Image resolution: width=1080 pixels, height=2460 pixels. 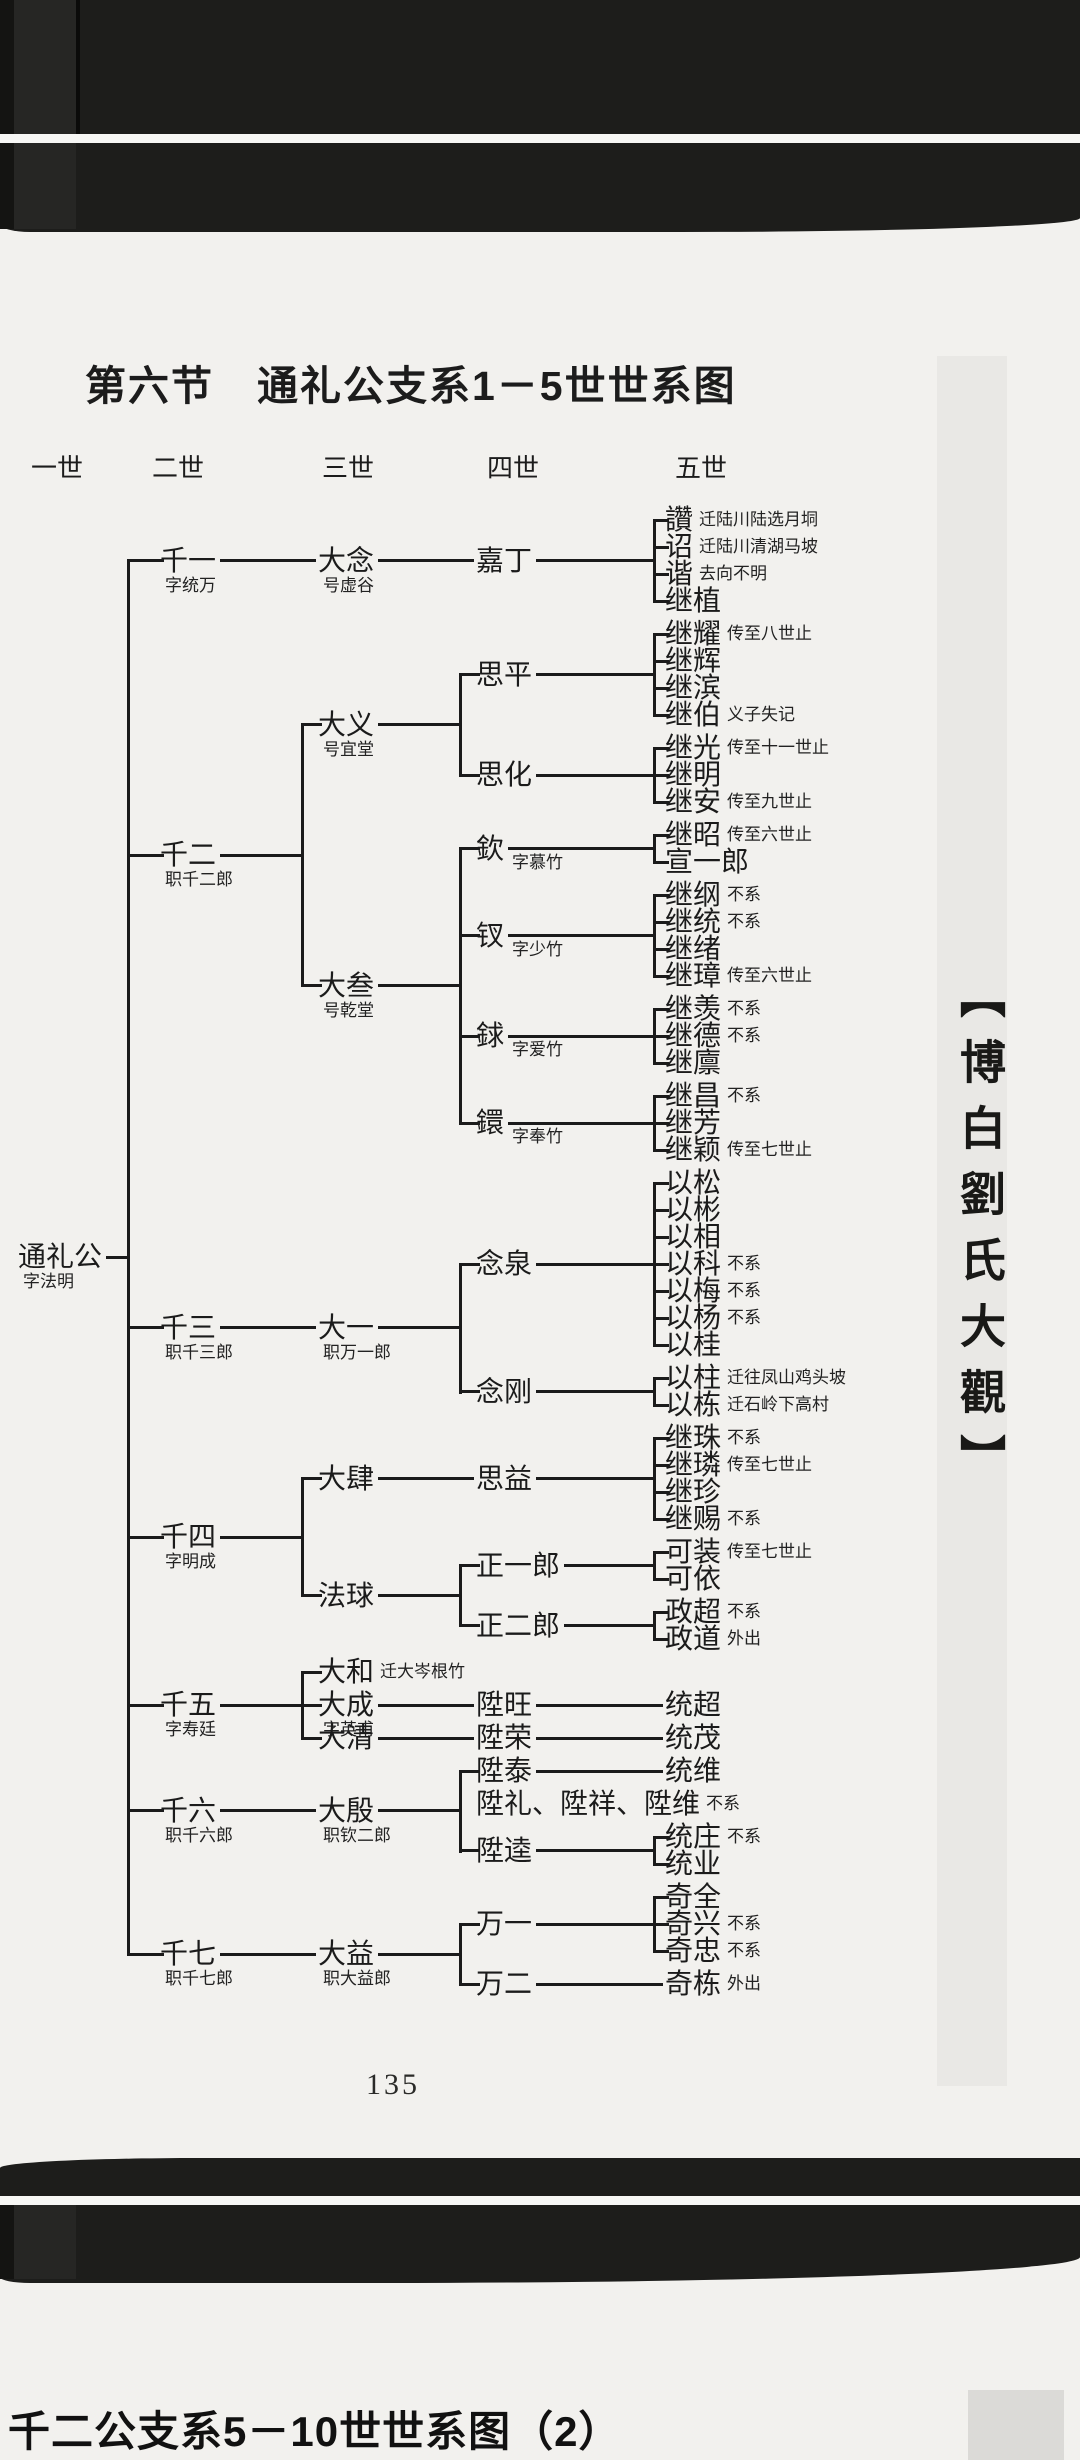 What do you see at coordinates (346, 1671) in the screenshot?
I see `person-name: 大和` at bounding box center [346, 1671].